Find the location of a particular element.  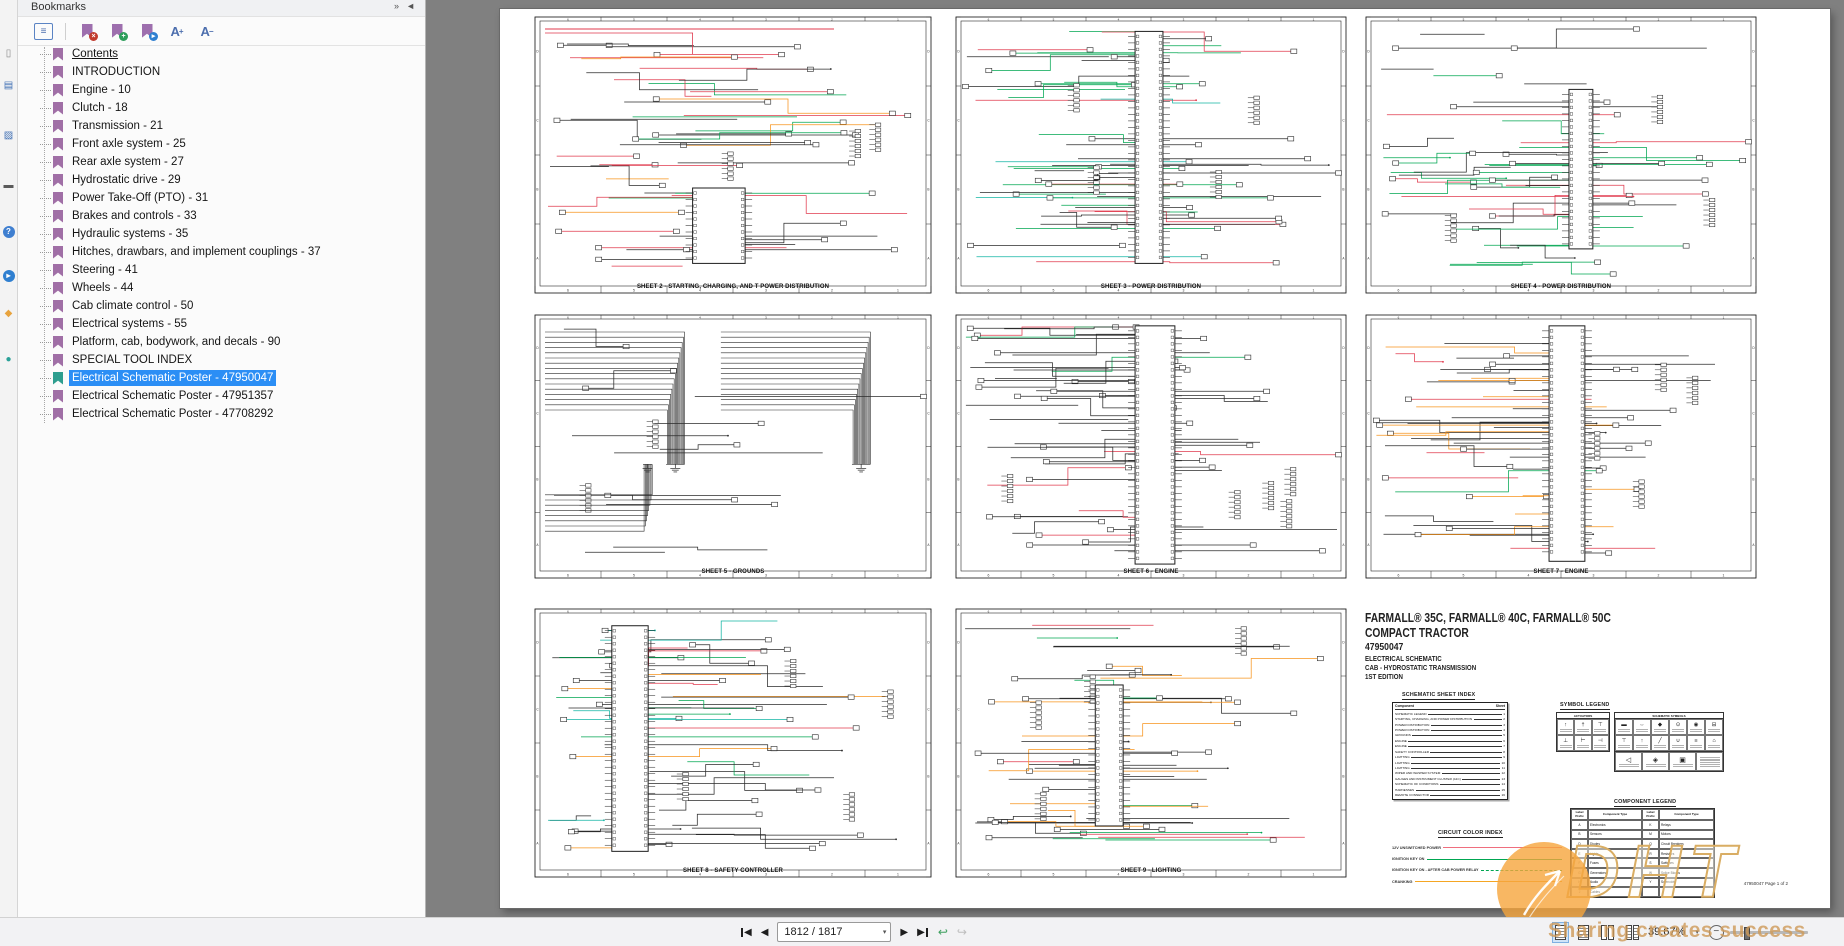

bookmark-add-icon: + is located at coordinates (118, 31).